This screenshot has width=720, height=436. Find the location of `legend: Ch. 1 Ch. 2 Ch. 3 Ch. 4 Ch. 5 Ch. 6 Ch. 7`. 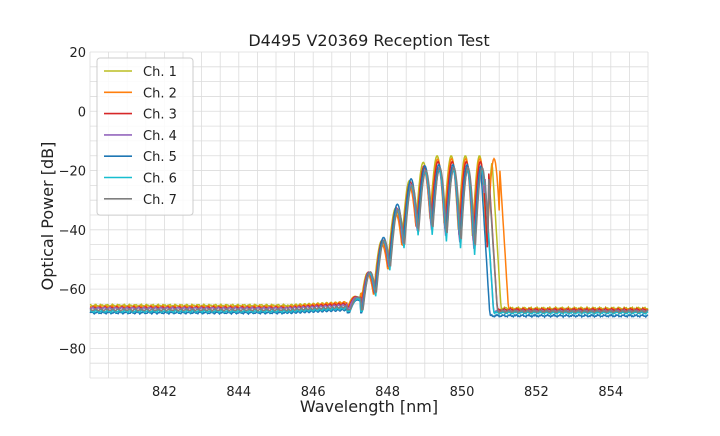

legend: Ch. 1 Ch. 2 Ch. 3 Ch. 4 Ch. 5 Ch. 6 Ch. 7 is located at coordinates (145, 136).